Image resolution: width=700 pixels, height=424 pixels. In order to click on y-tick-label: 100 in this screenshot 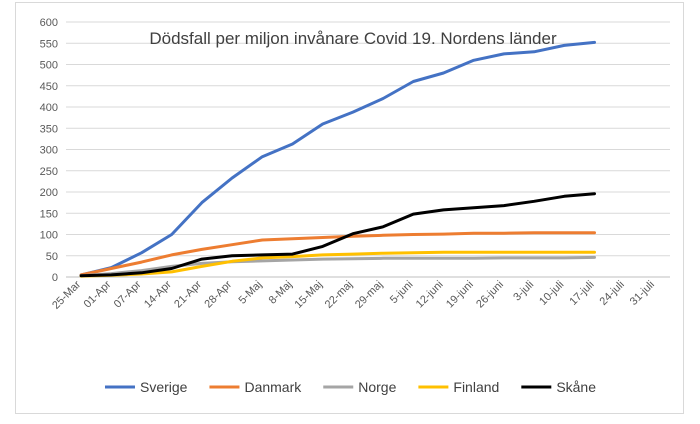, I will do `click(49, 236)`.